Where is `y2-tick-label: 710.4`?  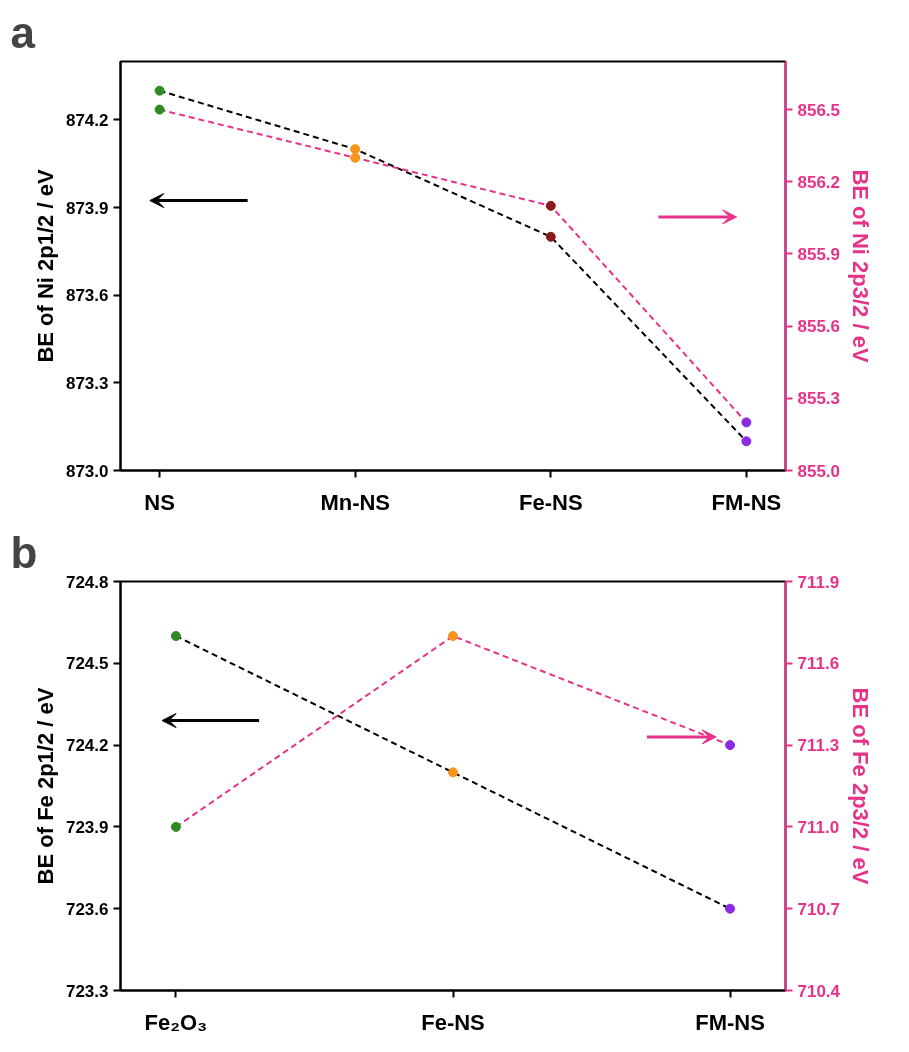 y2-tick-label: 710.4 is located at coordinates (819, 991).